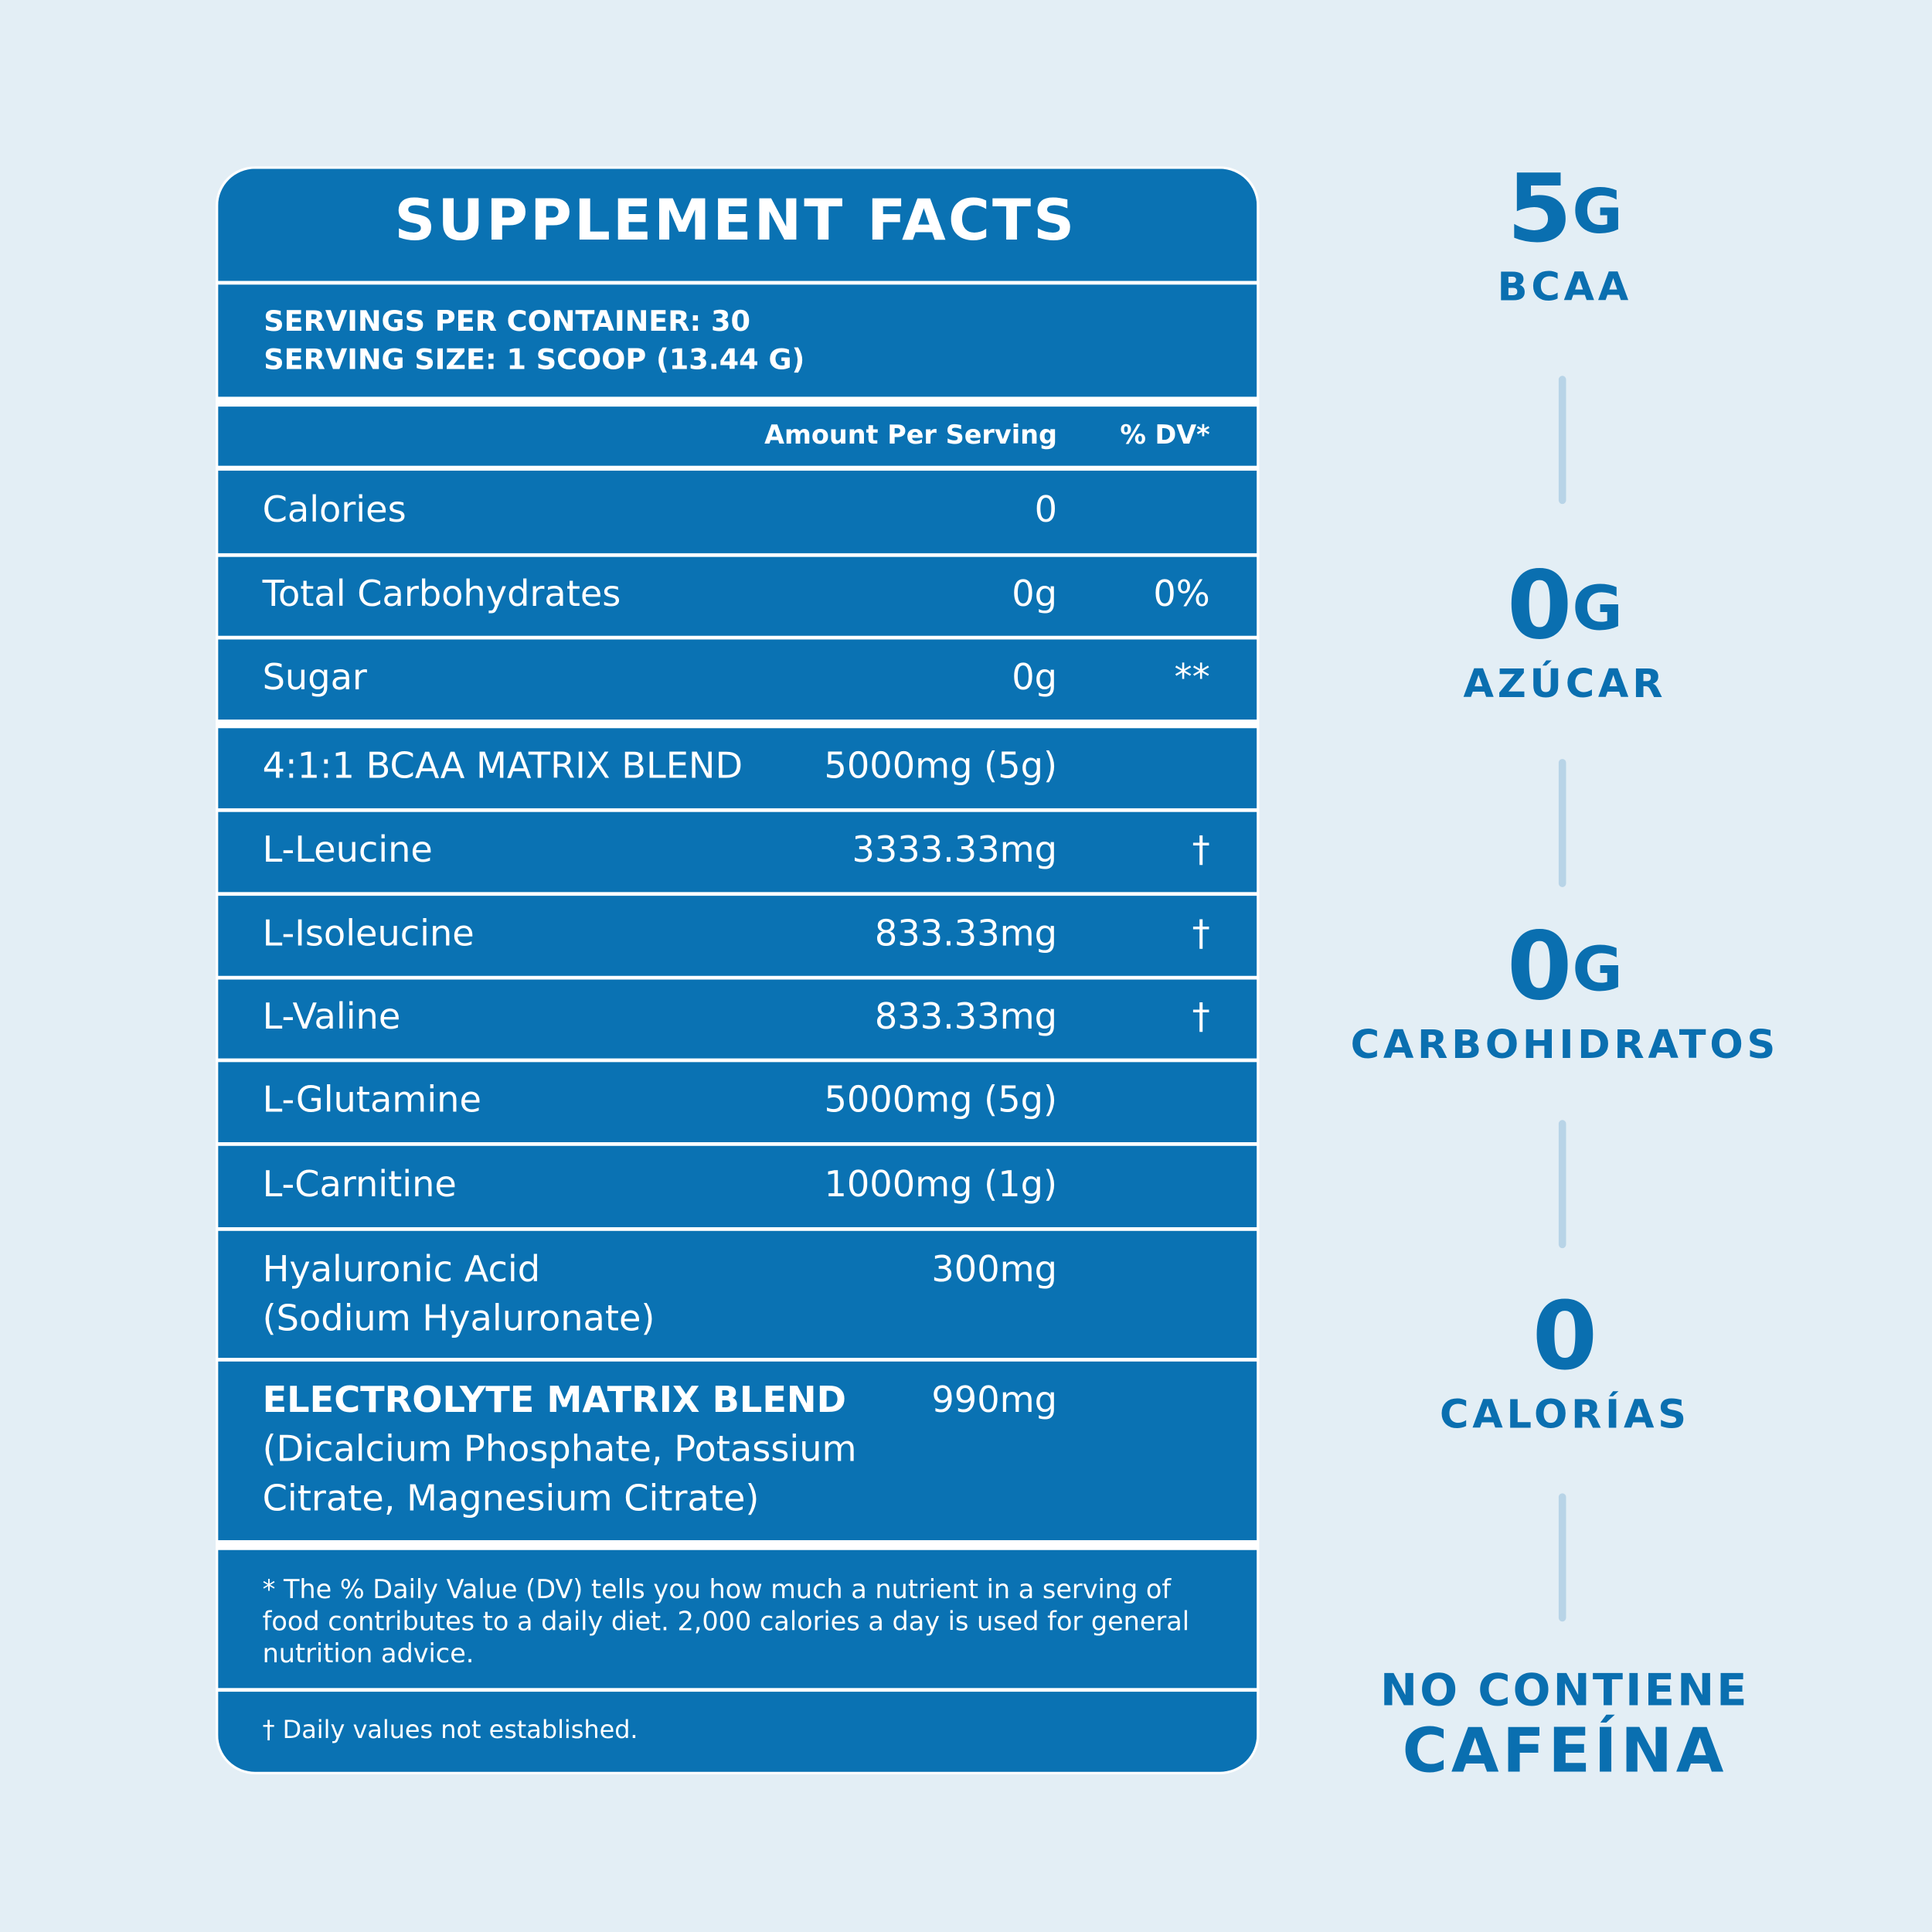 This screenshot has width=1932, height=1932. What do you see at coordinates (560, 1449) in the screenshot?
I see `nutrient-name: (Dicalcium Phosphate, Potassium` at bounding box center [560, 1449].